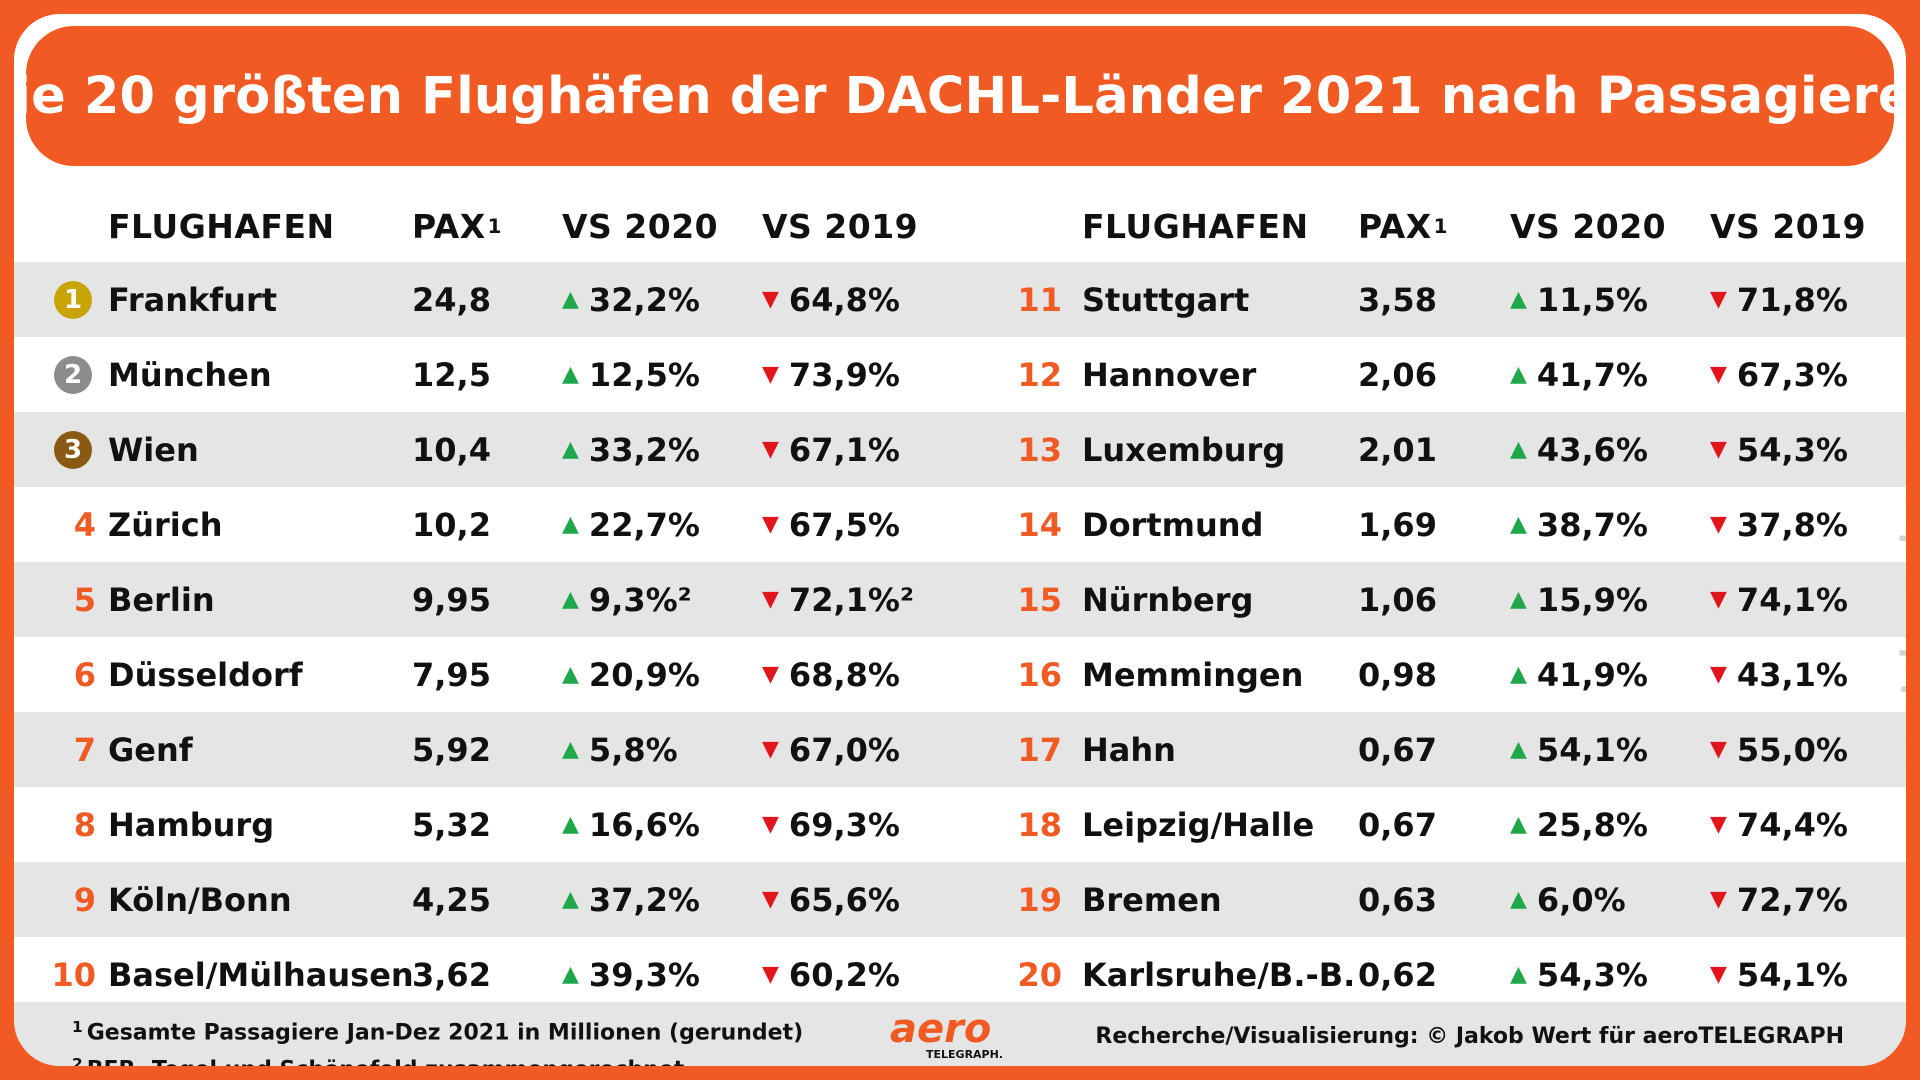 Image resolution: width=1920 pixels, height=1080 pixels. I want to click on pax-value: 0,63, so click(1434, 899).